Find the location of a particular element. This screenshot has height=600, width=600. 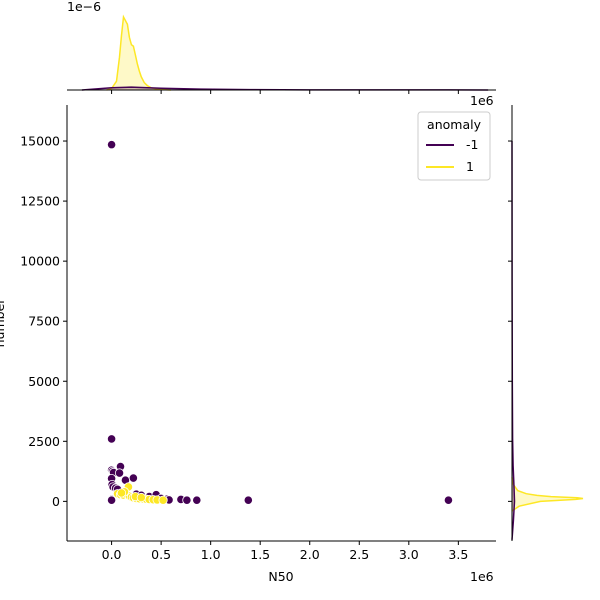

right-marginal-plot: 1e6 is located at coordinates (527, 317).